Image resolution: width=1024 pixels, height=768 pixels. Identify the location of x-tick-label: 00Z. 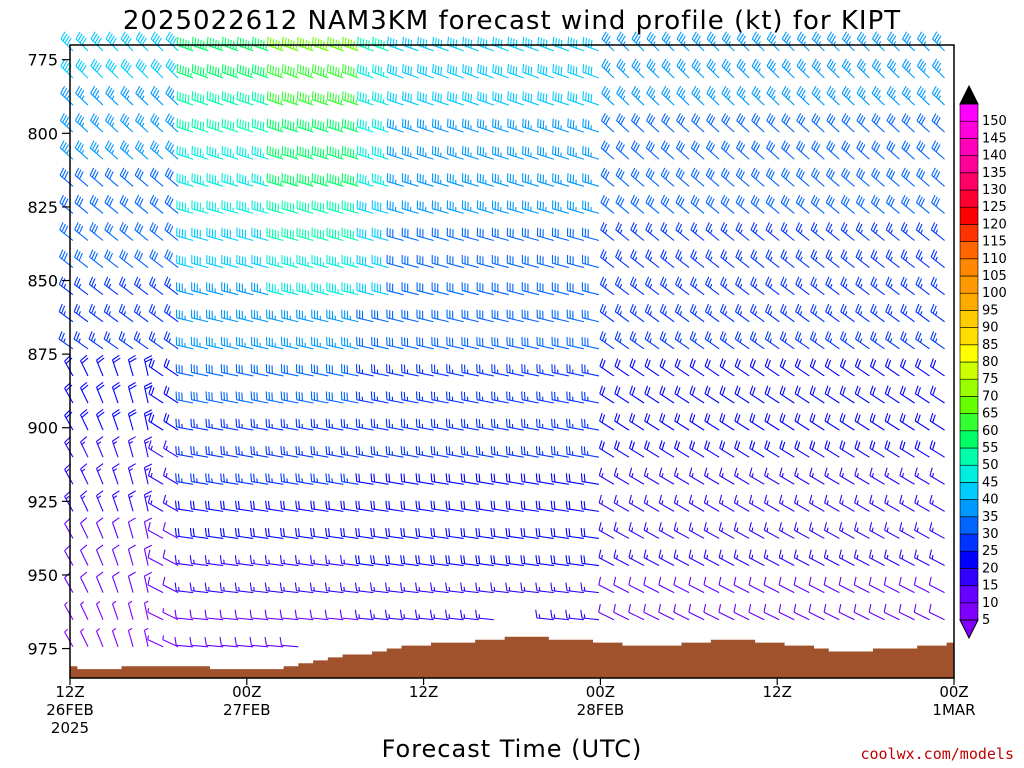
(246, 692).